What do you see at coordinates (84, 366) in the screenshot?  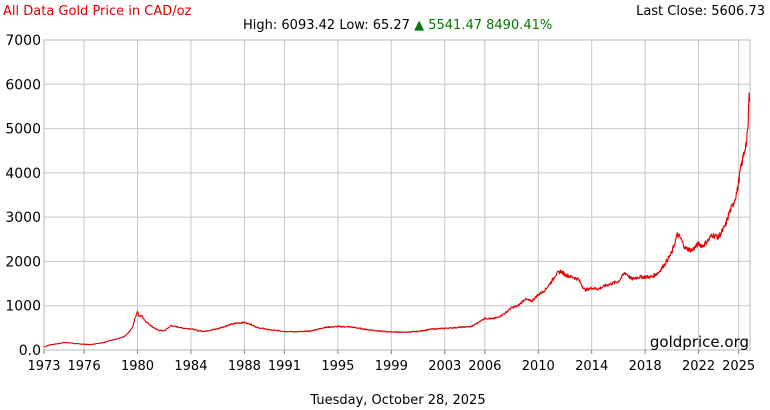 I see `x-tick-label: 1976` at bounding box center [84, 366].